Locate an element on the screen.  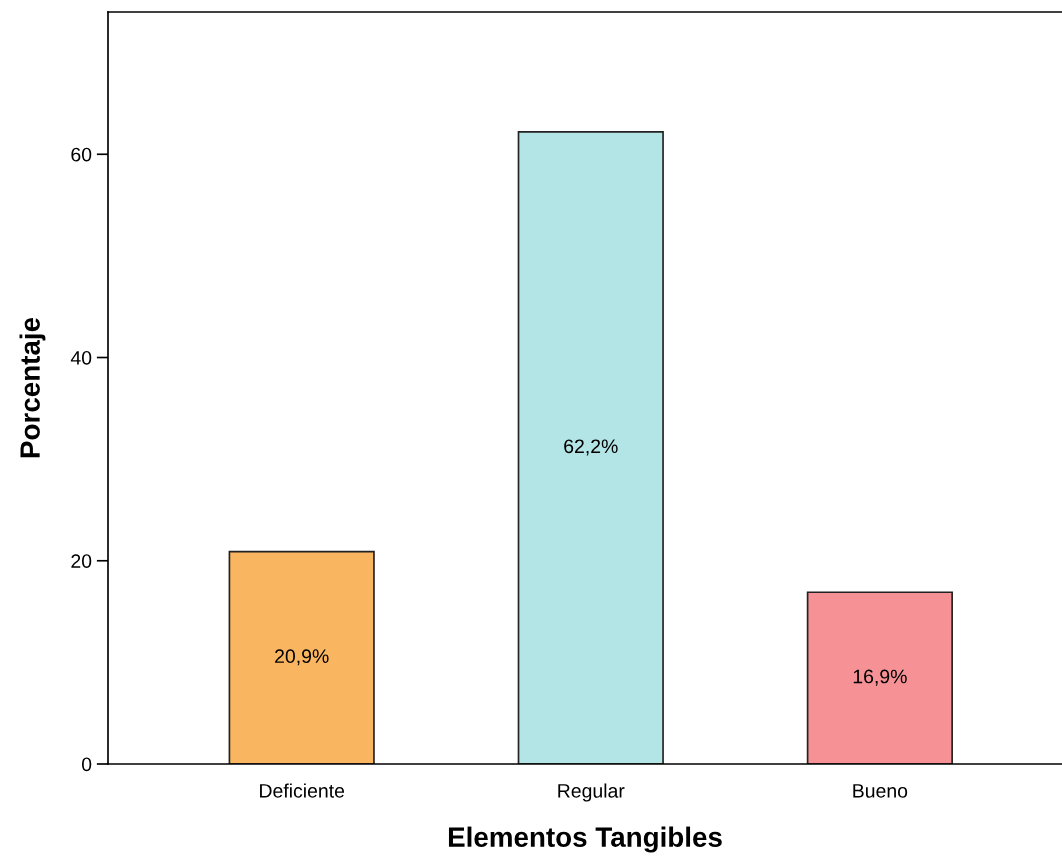
x-axis-title: Elementos Tangibles is located at coordinates (585, 839).